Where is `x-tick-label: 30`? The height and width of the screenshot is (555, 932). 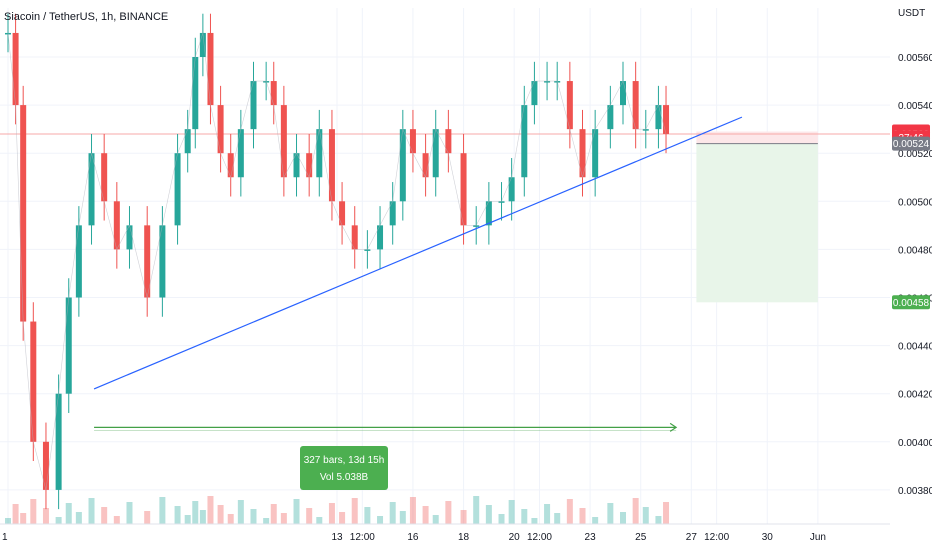
x-tick-label: 30 is located at coordinates (768, 537).